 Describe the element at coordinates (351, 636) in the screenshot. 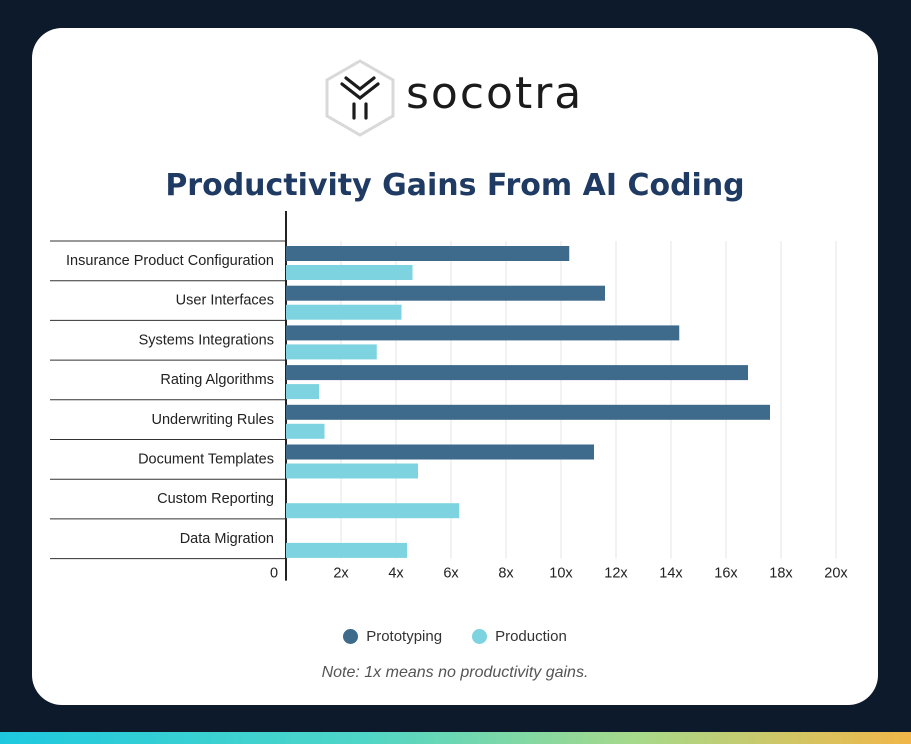

I see `legend-swatch-prototyping` at that location.